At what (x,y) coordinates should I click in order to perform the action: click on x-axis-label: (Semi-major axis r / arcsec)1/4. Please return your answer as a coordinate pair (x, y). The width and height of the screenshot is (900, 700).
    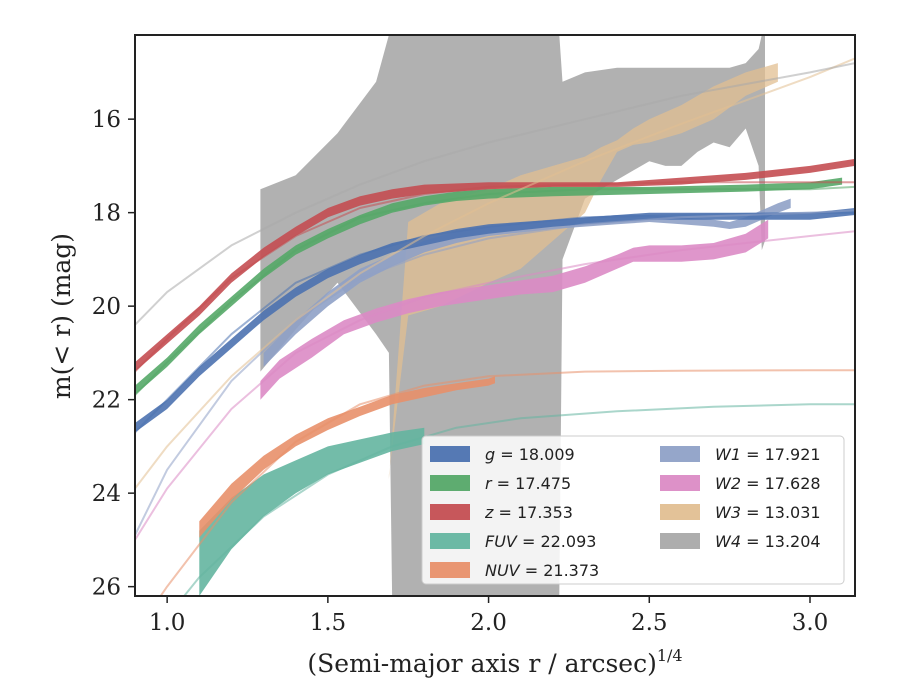
    Looking at the image, I should click on (494, 662).